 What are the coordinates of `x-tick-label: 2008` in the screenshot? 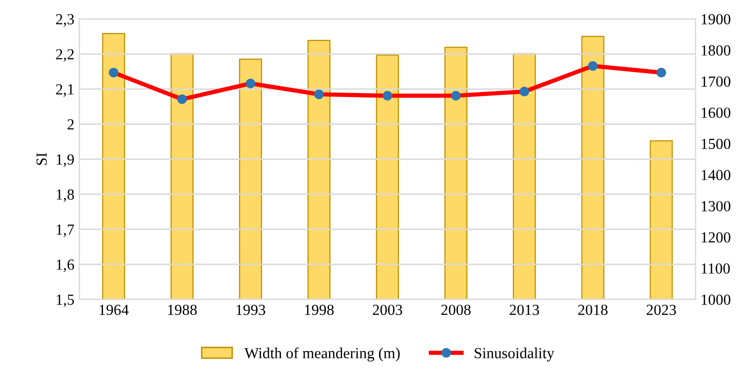 It's located at (456, 310).